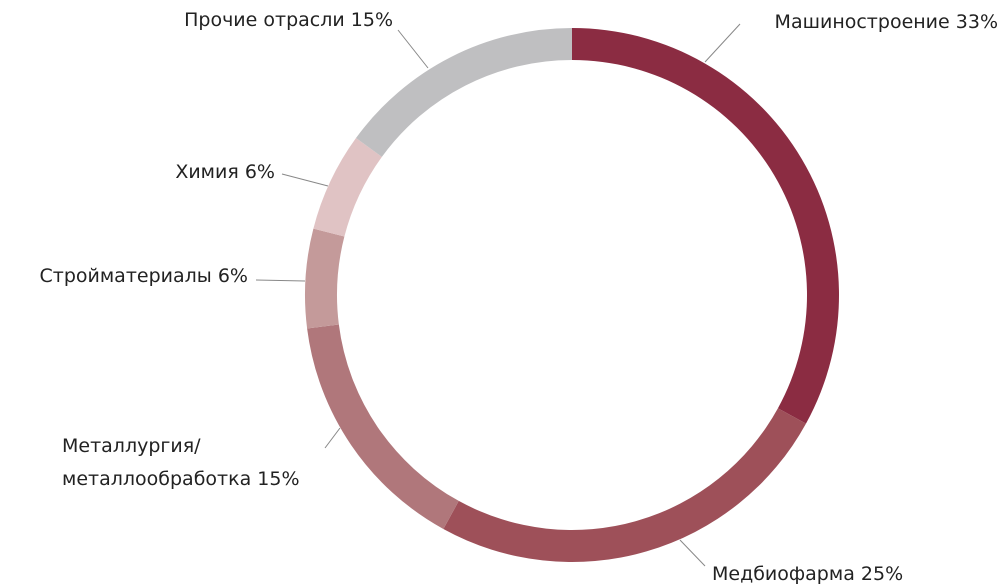  I want to click on segment-label: Химия 6%, so click(225, 172).